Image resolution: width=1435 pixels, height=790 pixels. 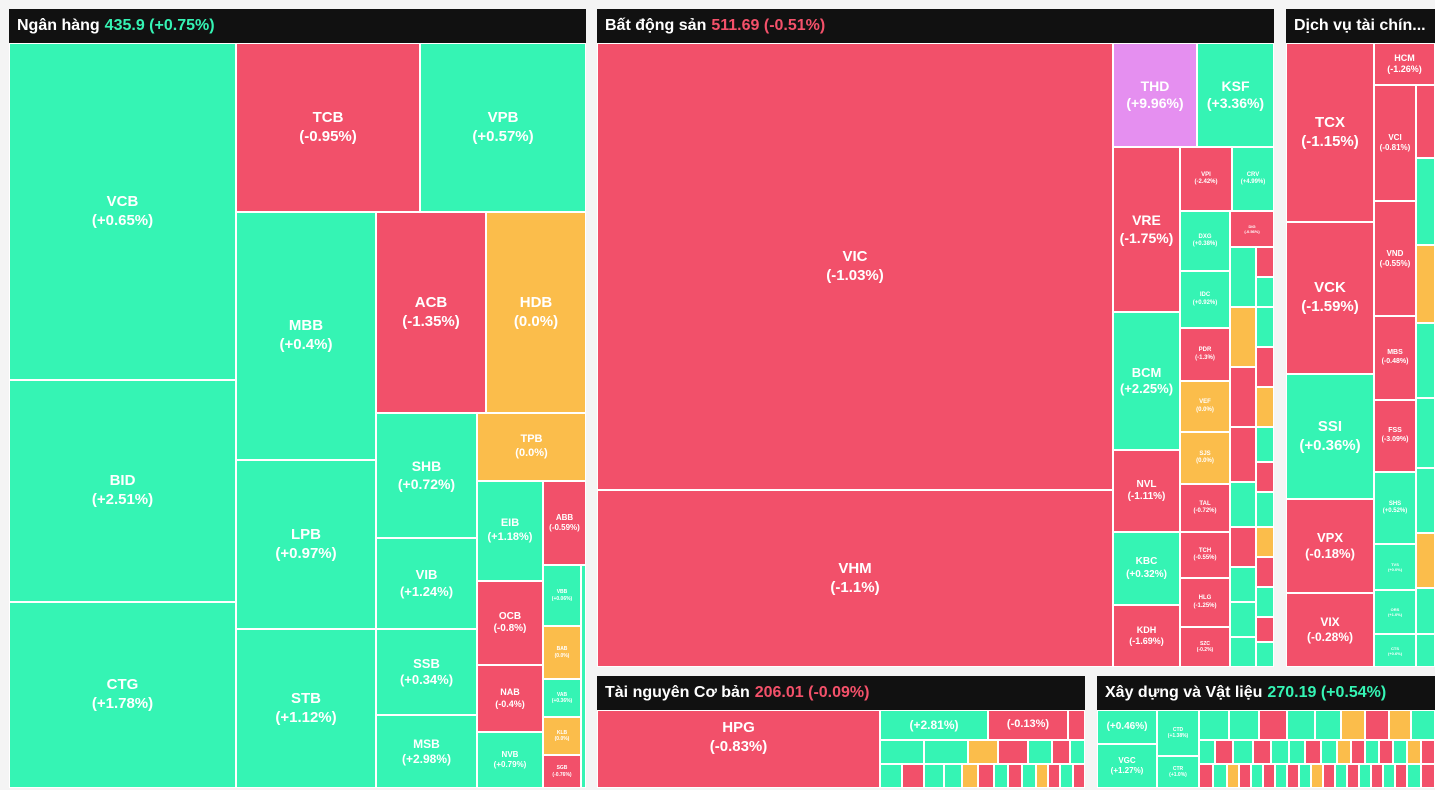 I want to click on tile-pdr: PDR (-1.3%), so click(x=1205, y=354).